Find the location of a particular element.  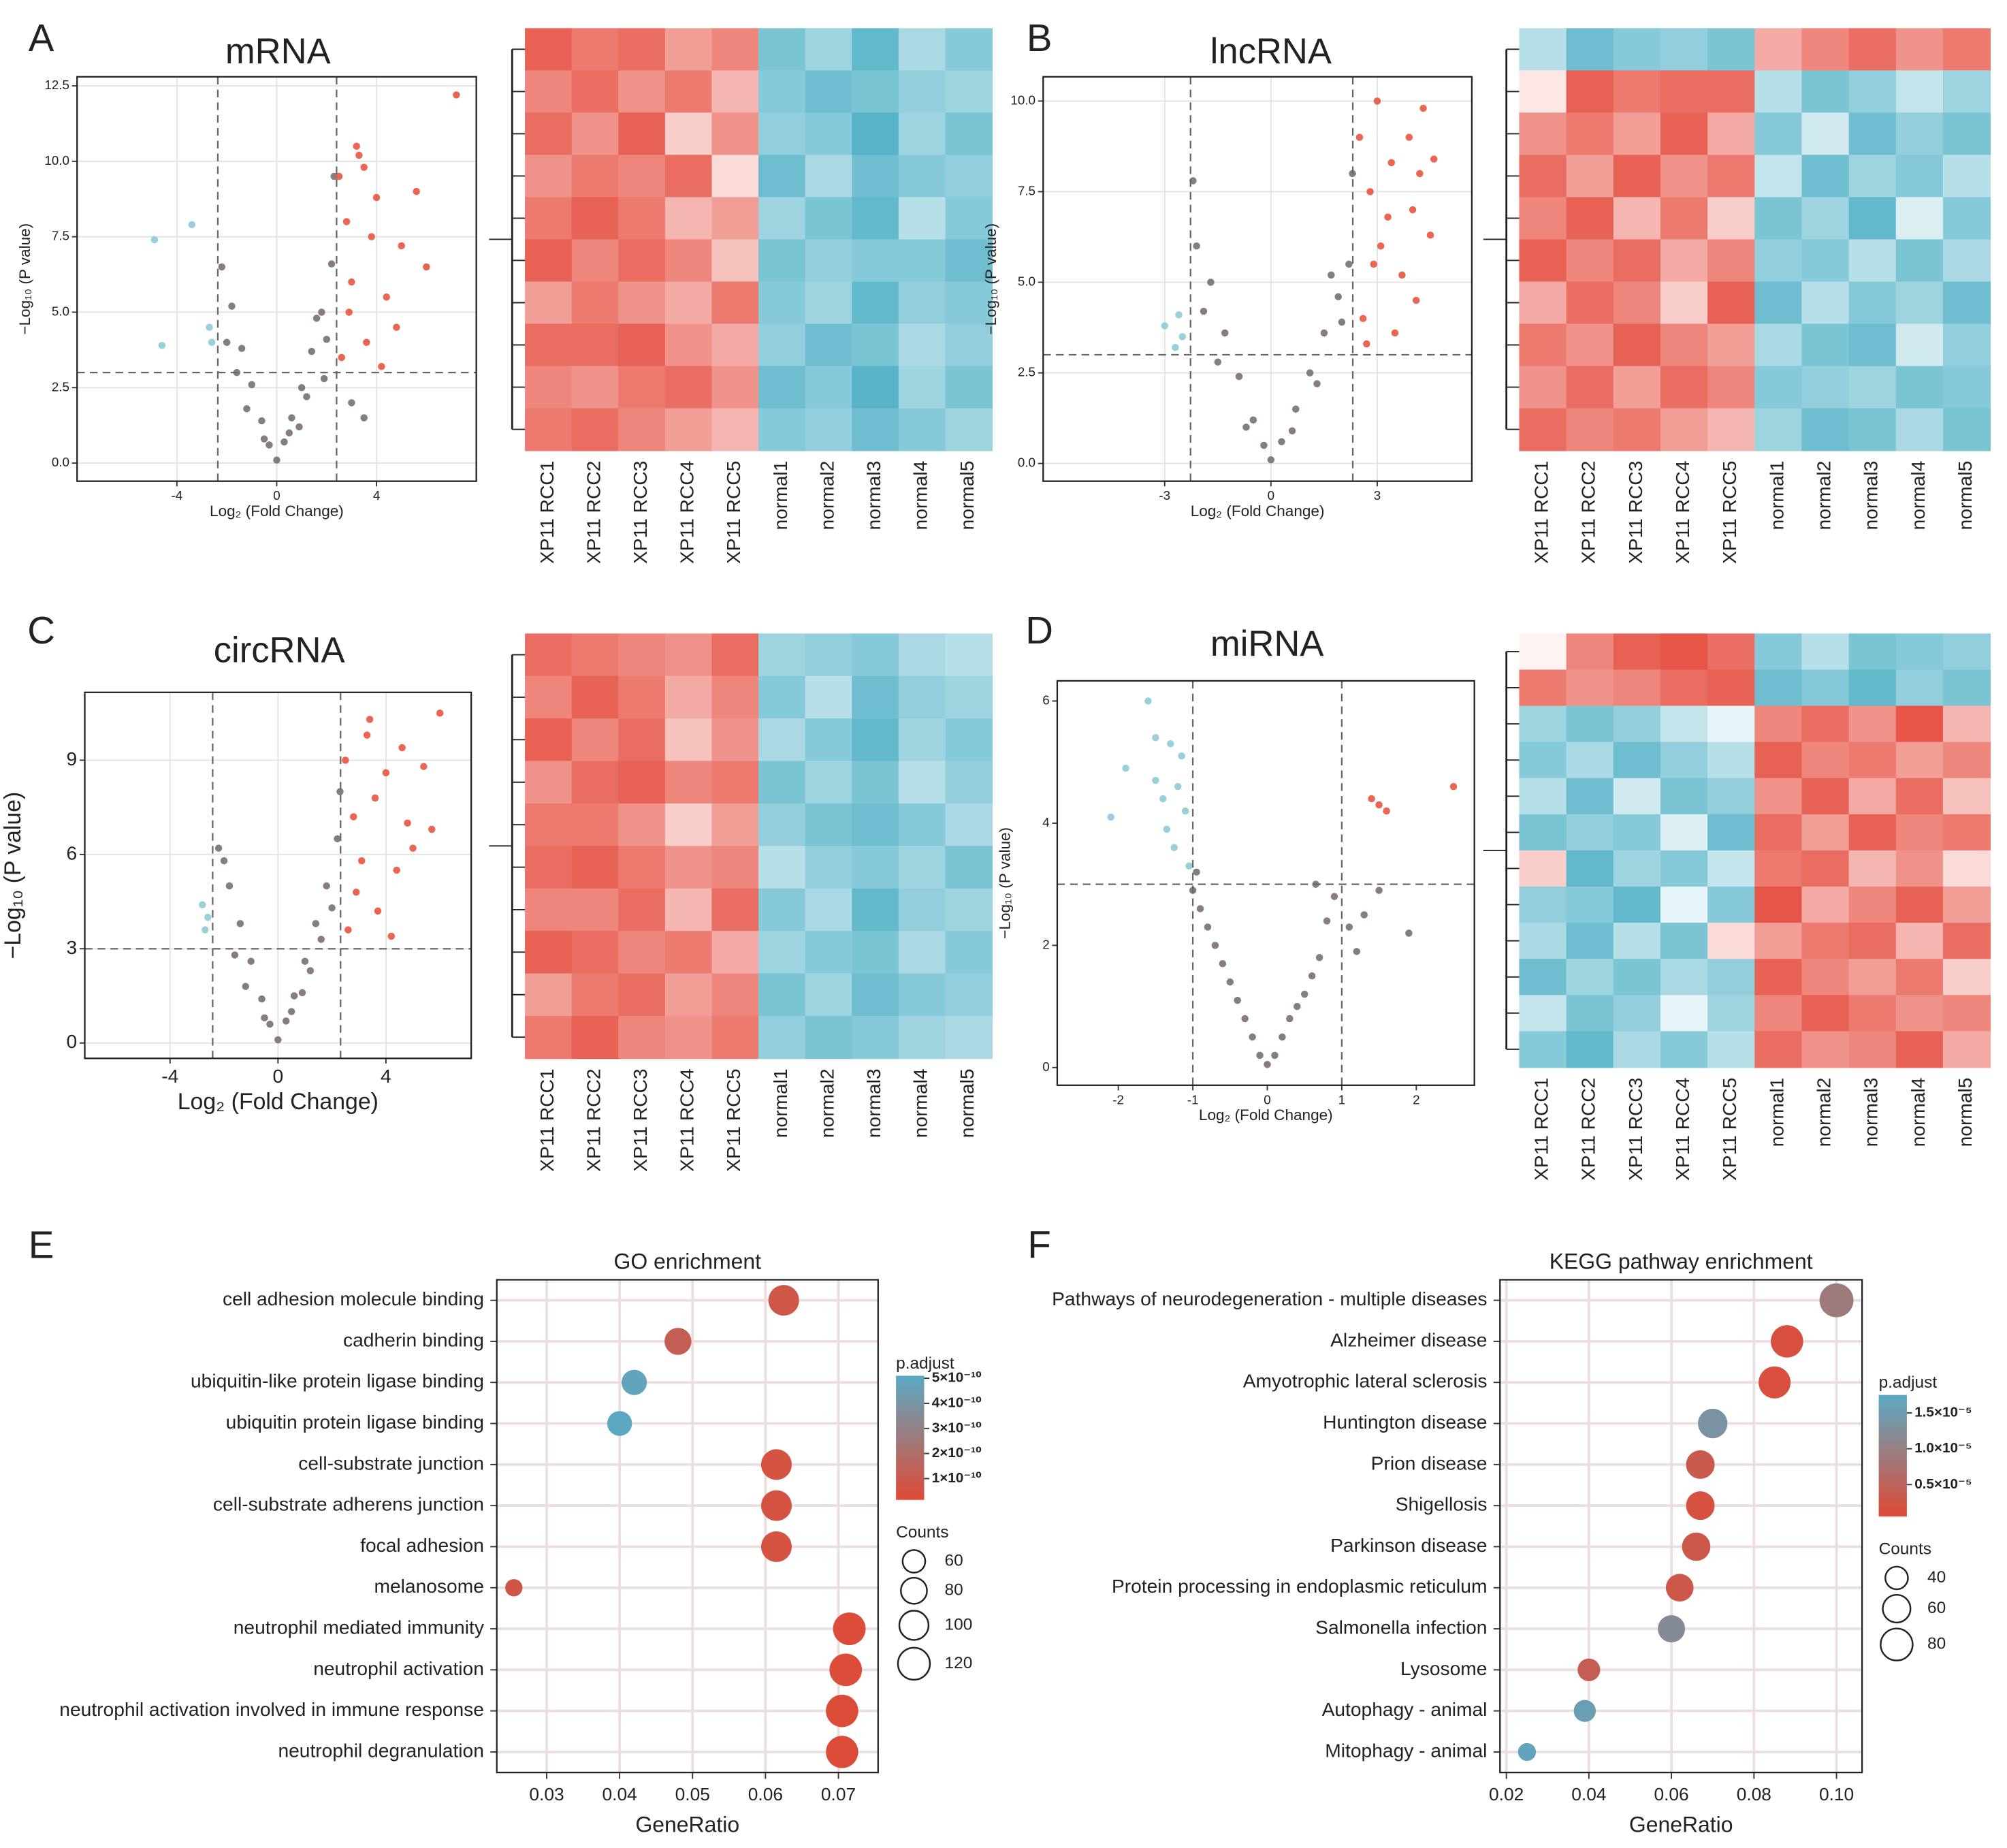

x-tick-label: 0 is located at coordinates (277, 1076).